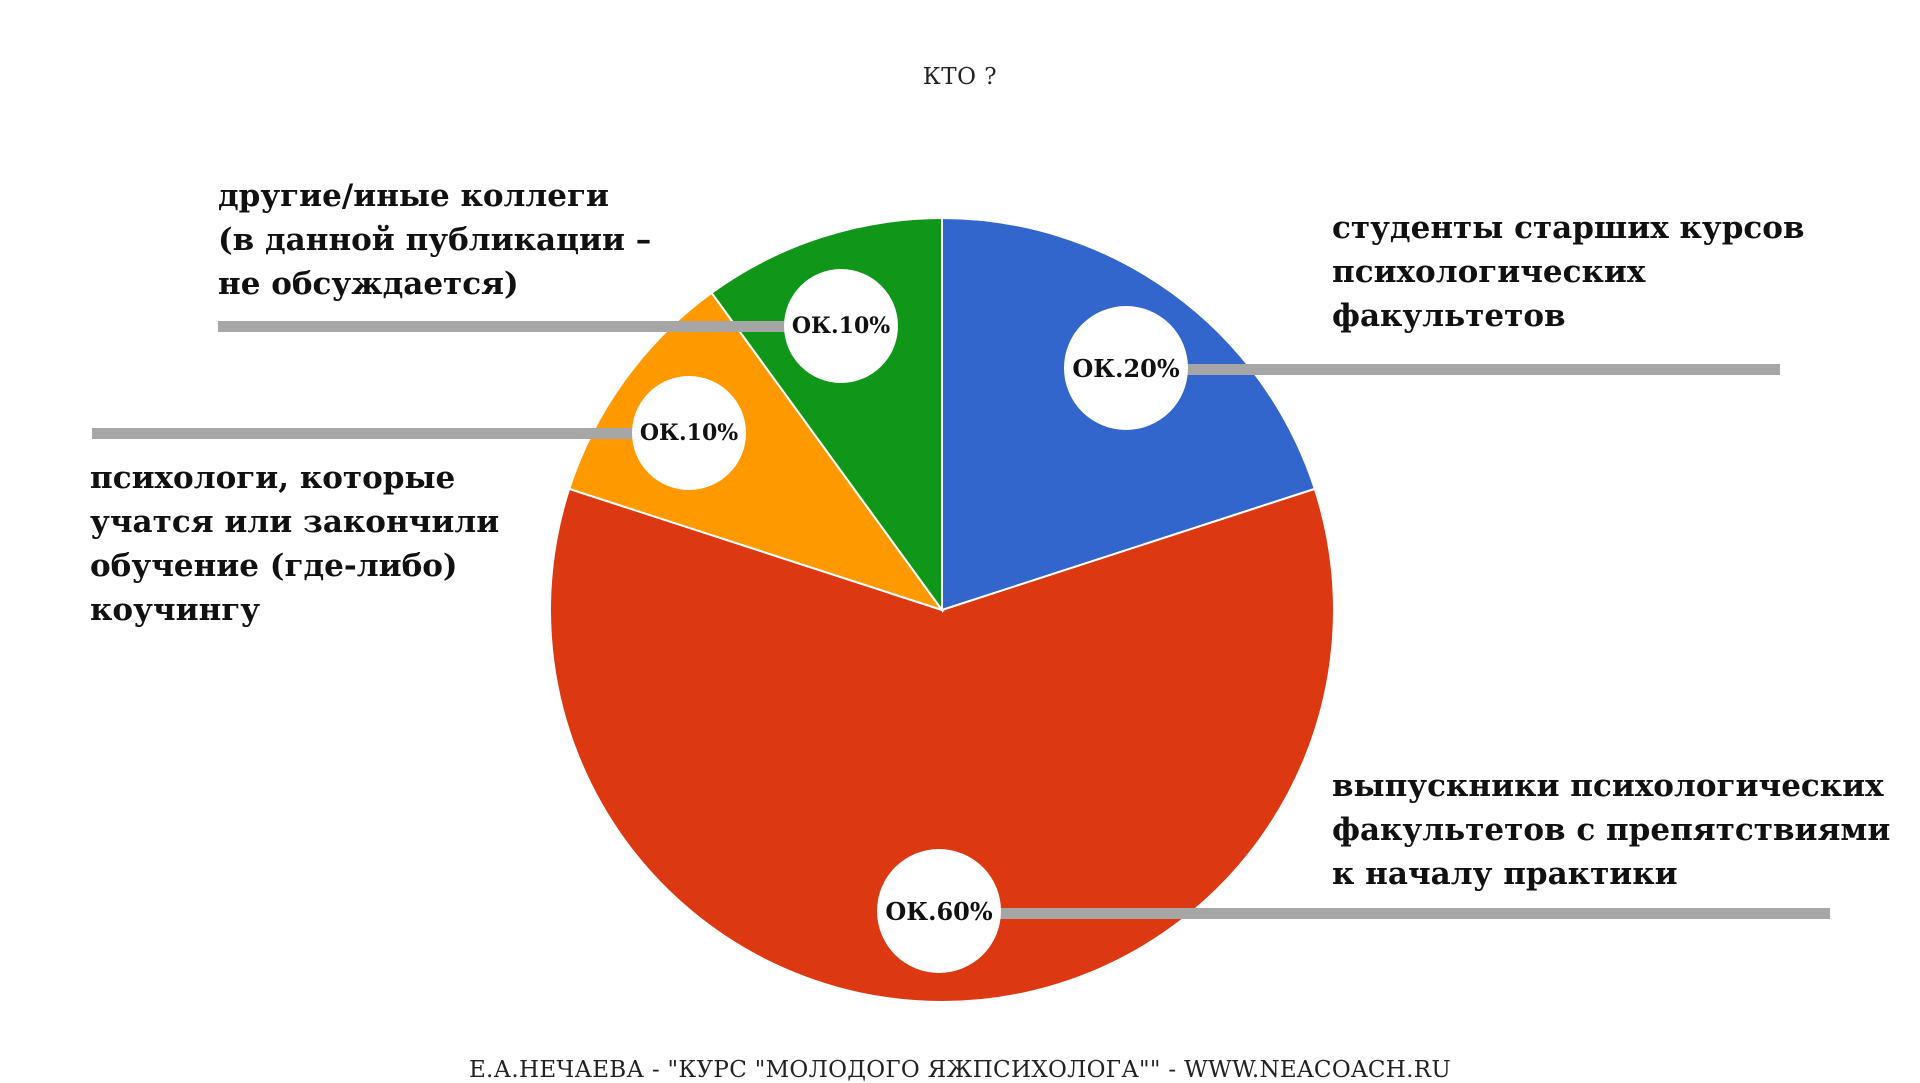 Image resolution: width=1920 pixels, height=1083 pixels. What do you see at coordinates (1505, 874) in the screenshot?
I see `callout-graduates-line-3: к началу практики` at bounding box center [1505, 874].